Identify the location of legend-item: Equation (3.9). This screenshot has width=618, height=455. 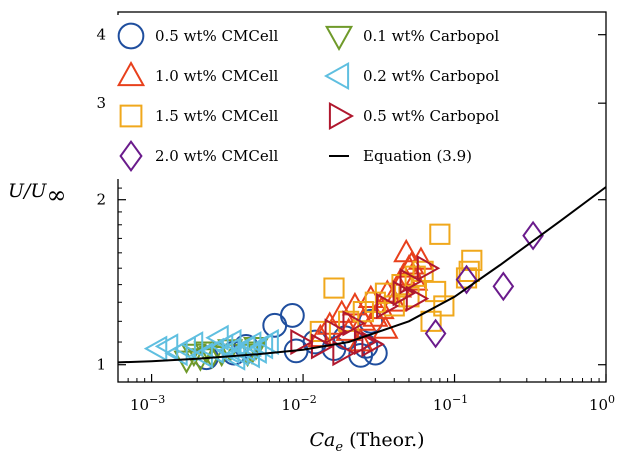
(400, 156).